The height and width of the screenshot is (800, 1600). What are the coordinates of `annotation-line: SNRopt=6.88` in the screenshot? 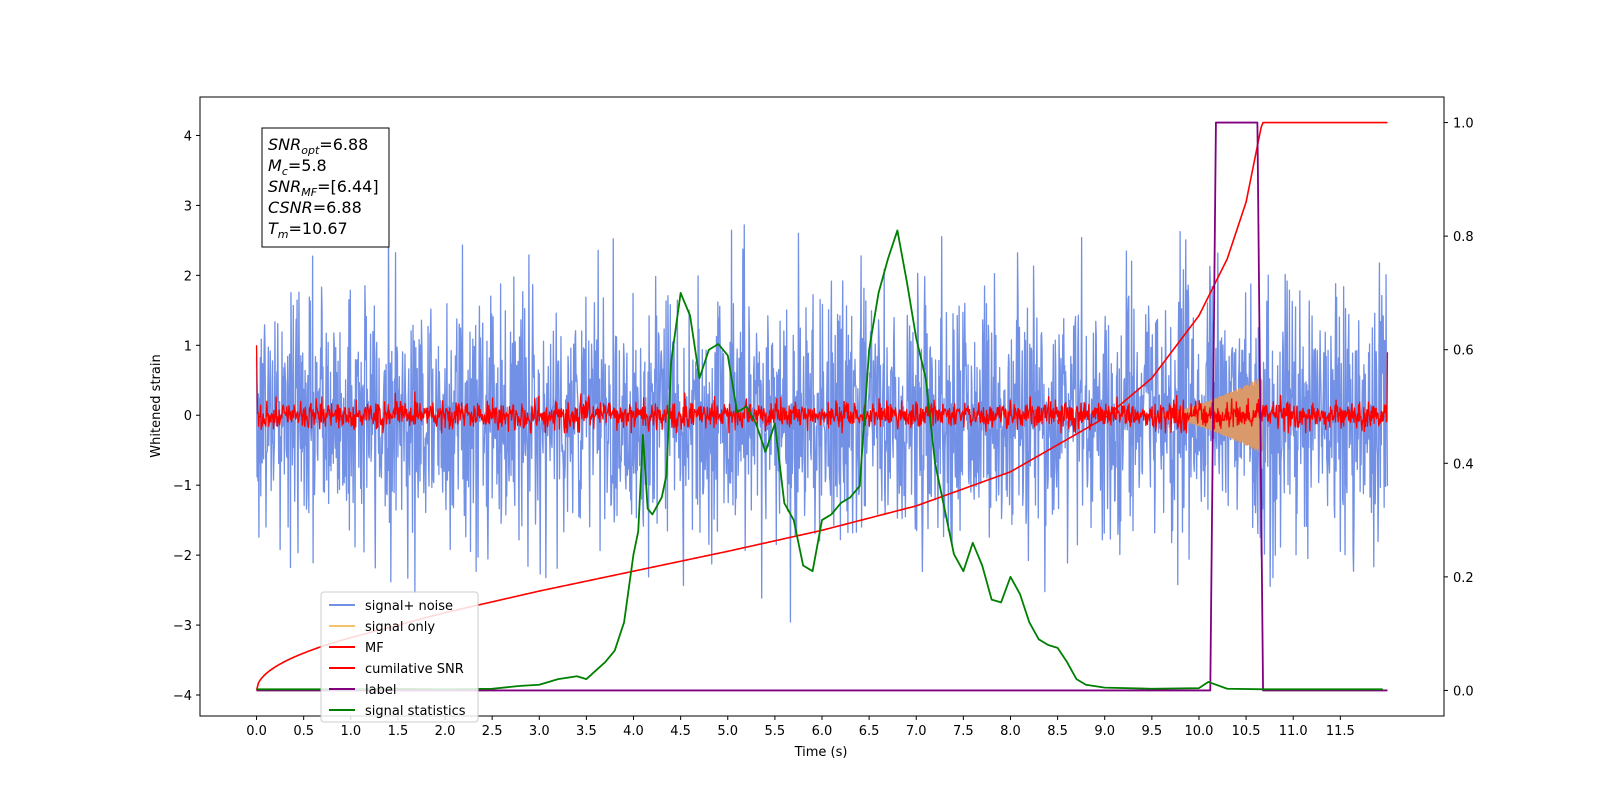 It's located at (318, 146).